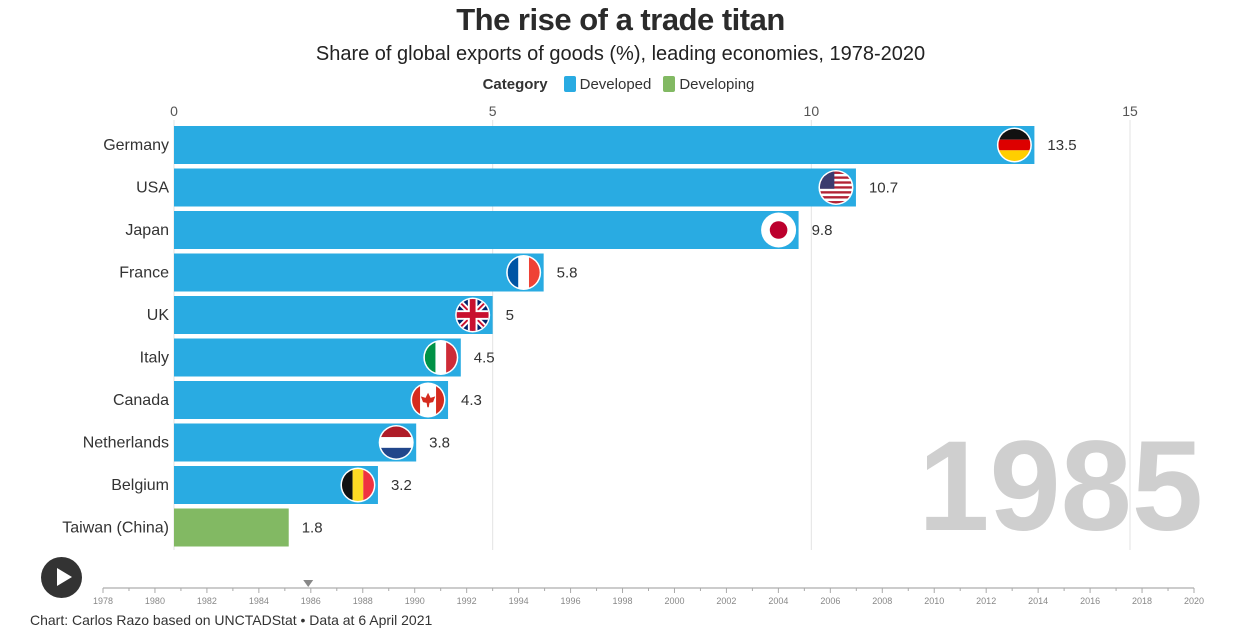 This screenshot has height=642, width=1241. Describe the element at coordinates (308, 583) in the screenshot. I see `timeline-handle` at that location.